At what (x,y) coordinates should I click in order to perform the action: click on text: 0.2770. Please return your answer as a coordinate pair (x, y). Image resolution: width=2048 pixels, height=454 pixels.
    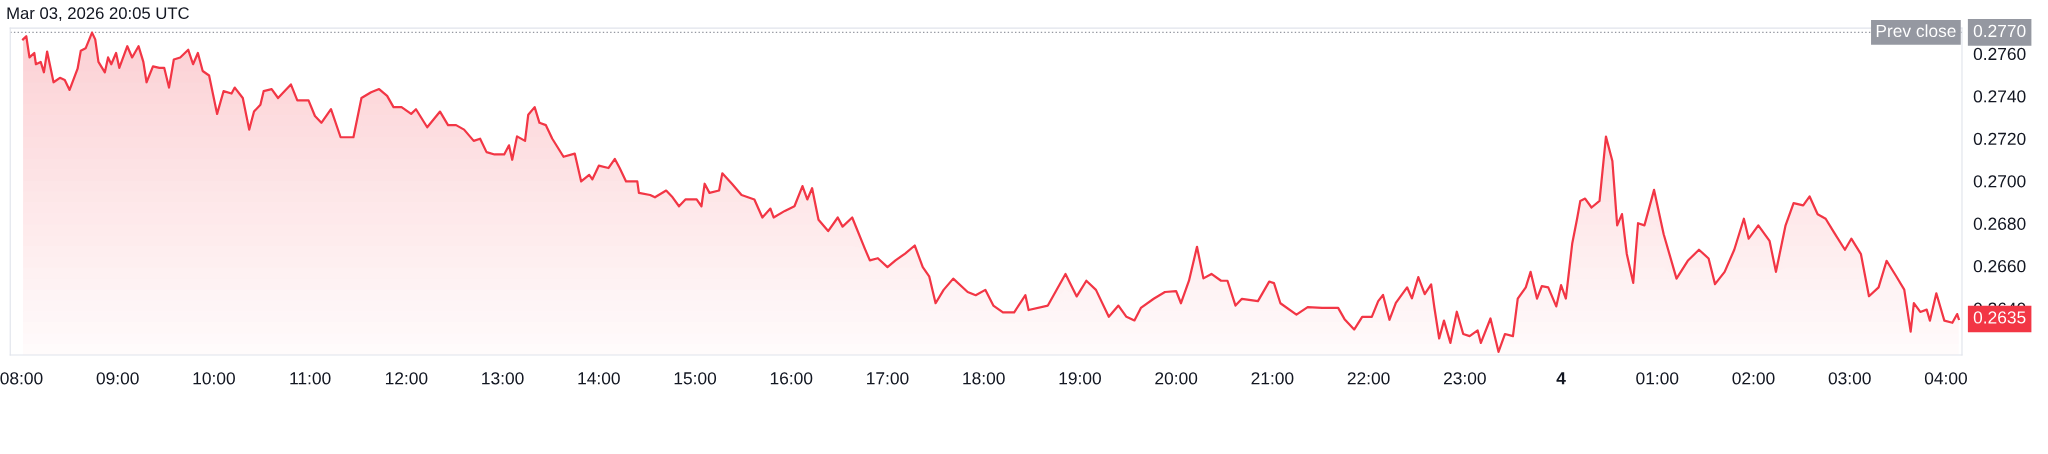
    Looking at the image, I should click on (1999, 31).